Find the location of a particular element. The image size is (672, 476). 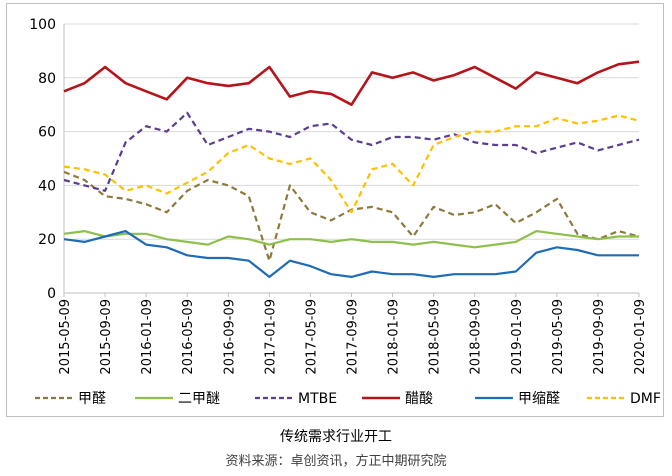

x-tick-label: 2019-01-09 is located at coordinates (517, 337).